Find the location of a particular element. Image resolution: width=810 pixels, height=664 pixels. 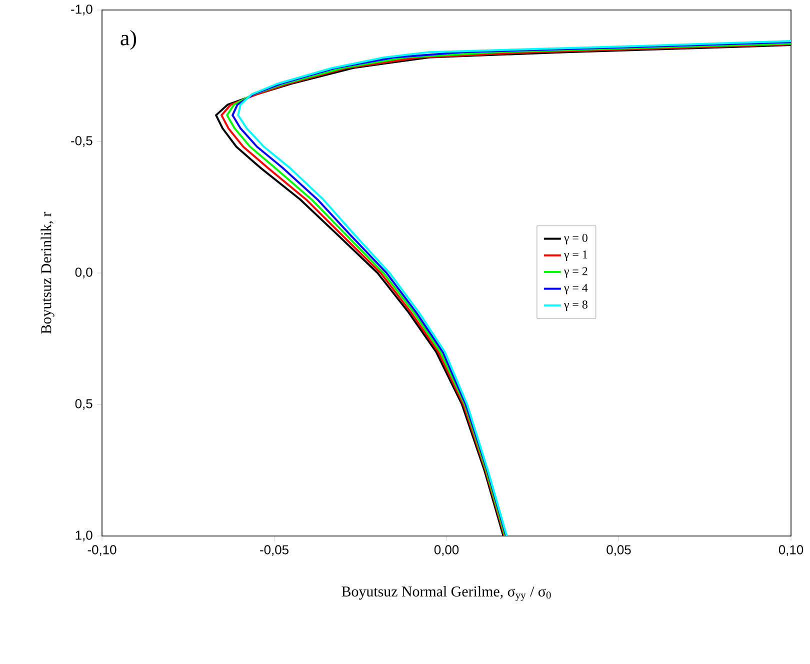

legend-label: γ = 2 is located at coordinates (576, 272).